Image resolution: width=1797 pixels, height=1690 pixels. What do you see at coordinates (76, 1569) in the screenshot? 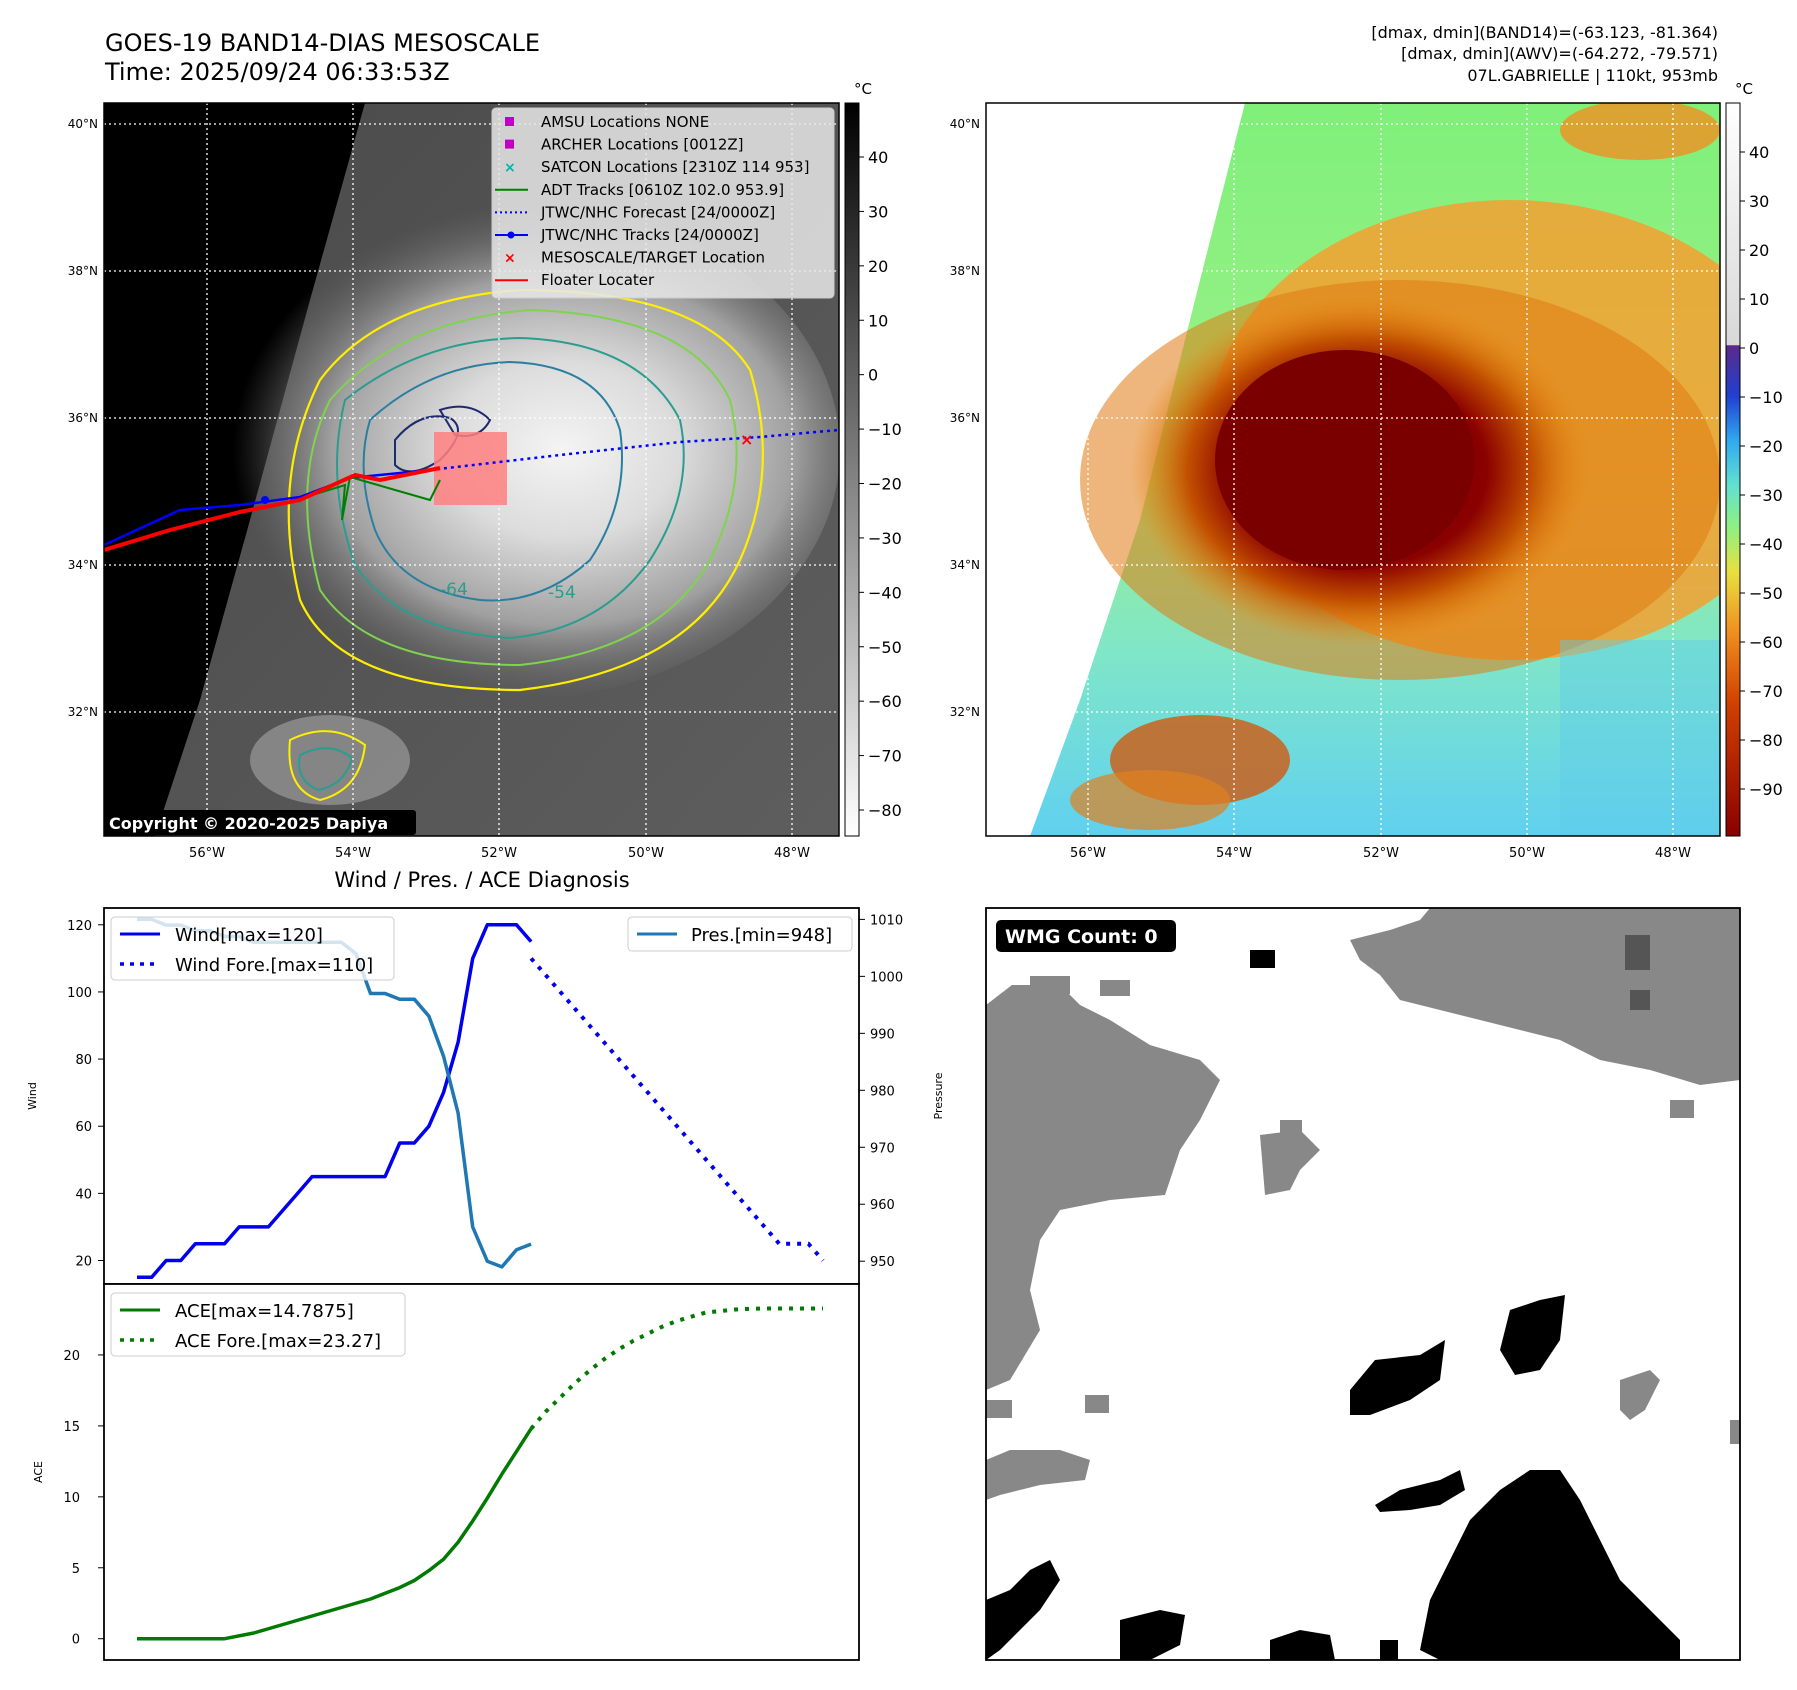
I see `ace-ytick-label: 5` at bounding box center [76, 1569].